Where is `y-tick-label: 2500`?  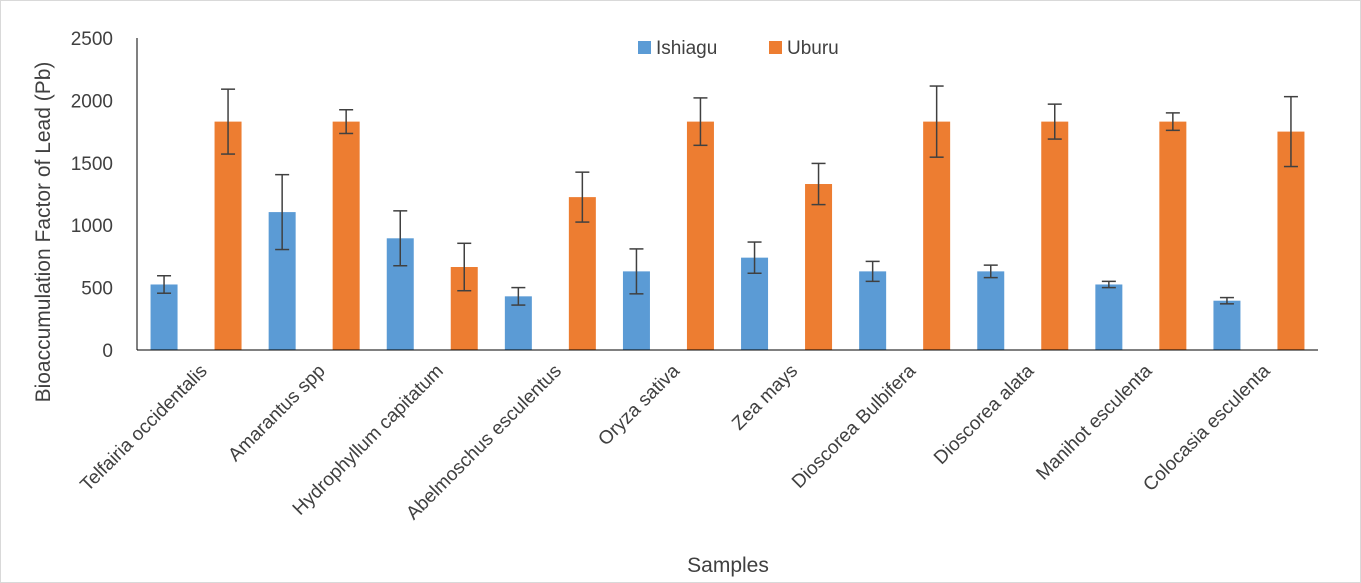 y-tick-label: 2500 is located at coordinates (92, 39).